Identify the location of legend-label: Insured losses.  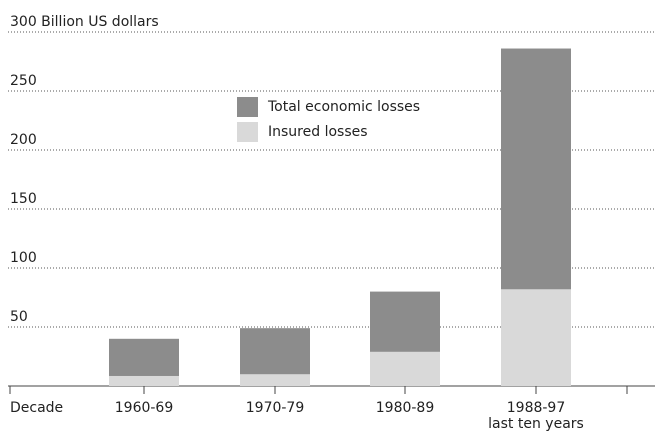
(318, 132).